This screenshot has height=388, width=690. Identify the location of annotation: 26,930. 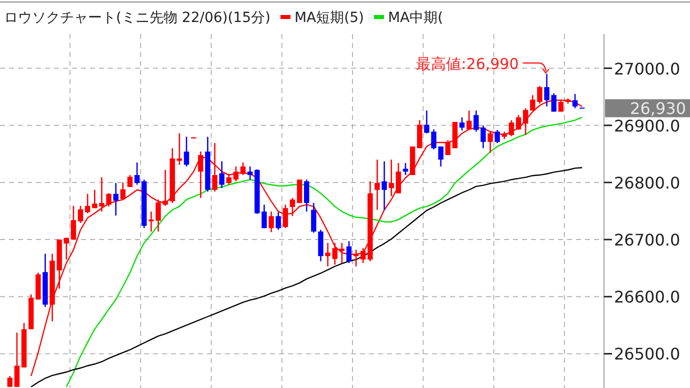
(658, 108).